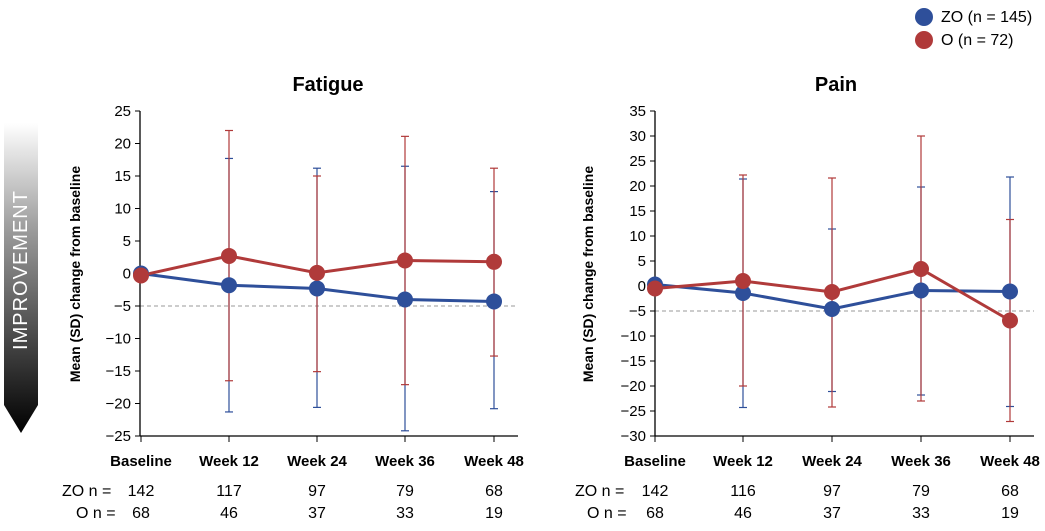  What do you see at coordinates (973, 28) in the screenshot?
I see `legend: ZO (n = 145) O (n = 72)` at bounding box center [973, 28].